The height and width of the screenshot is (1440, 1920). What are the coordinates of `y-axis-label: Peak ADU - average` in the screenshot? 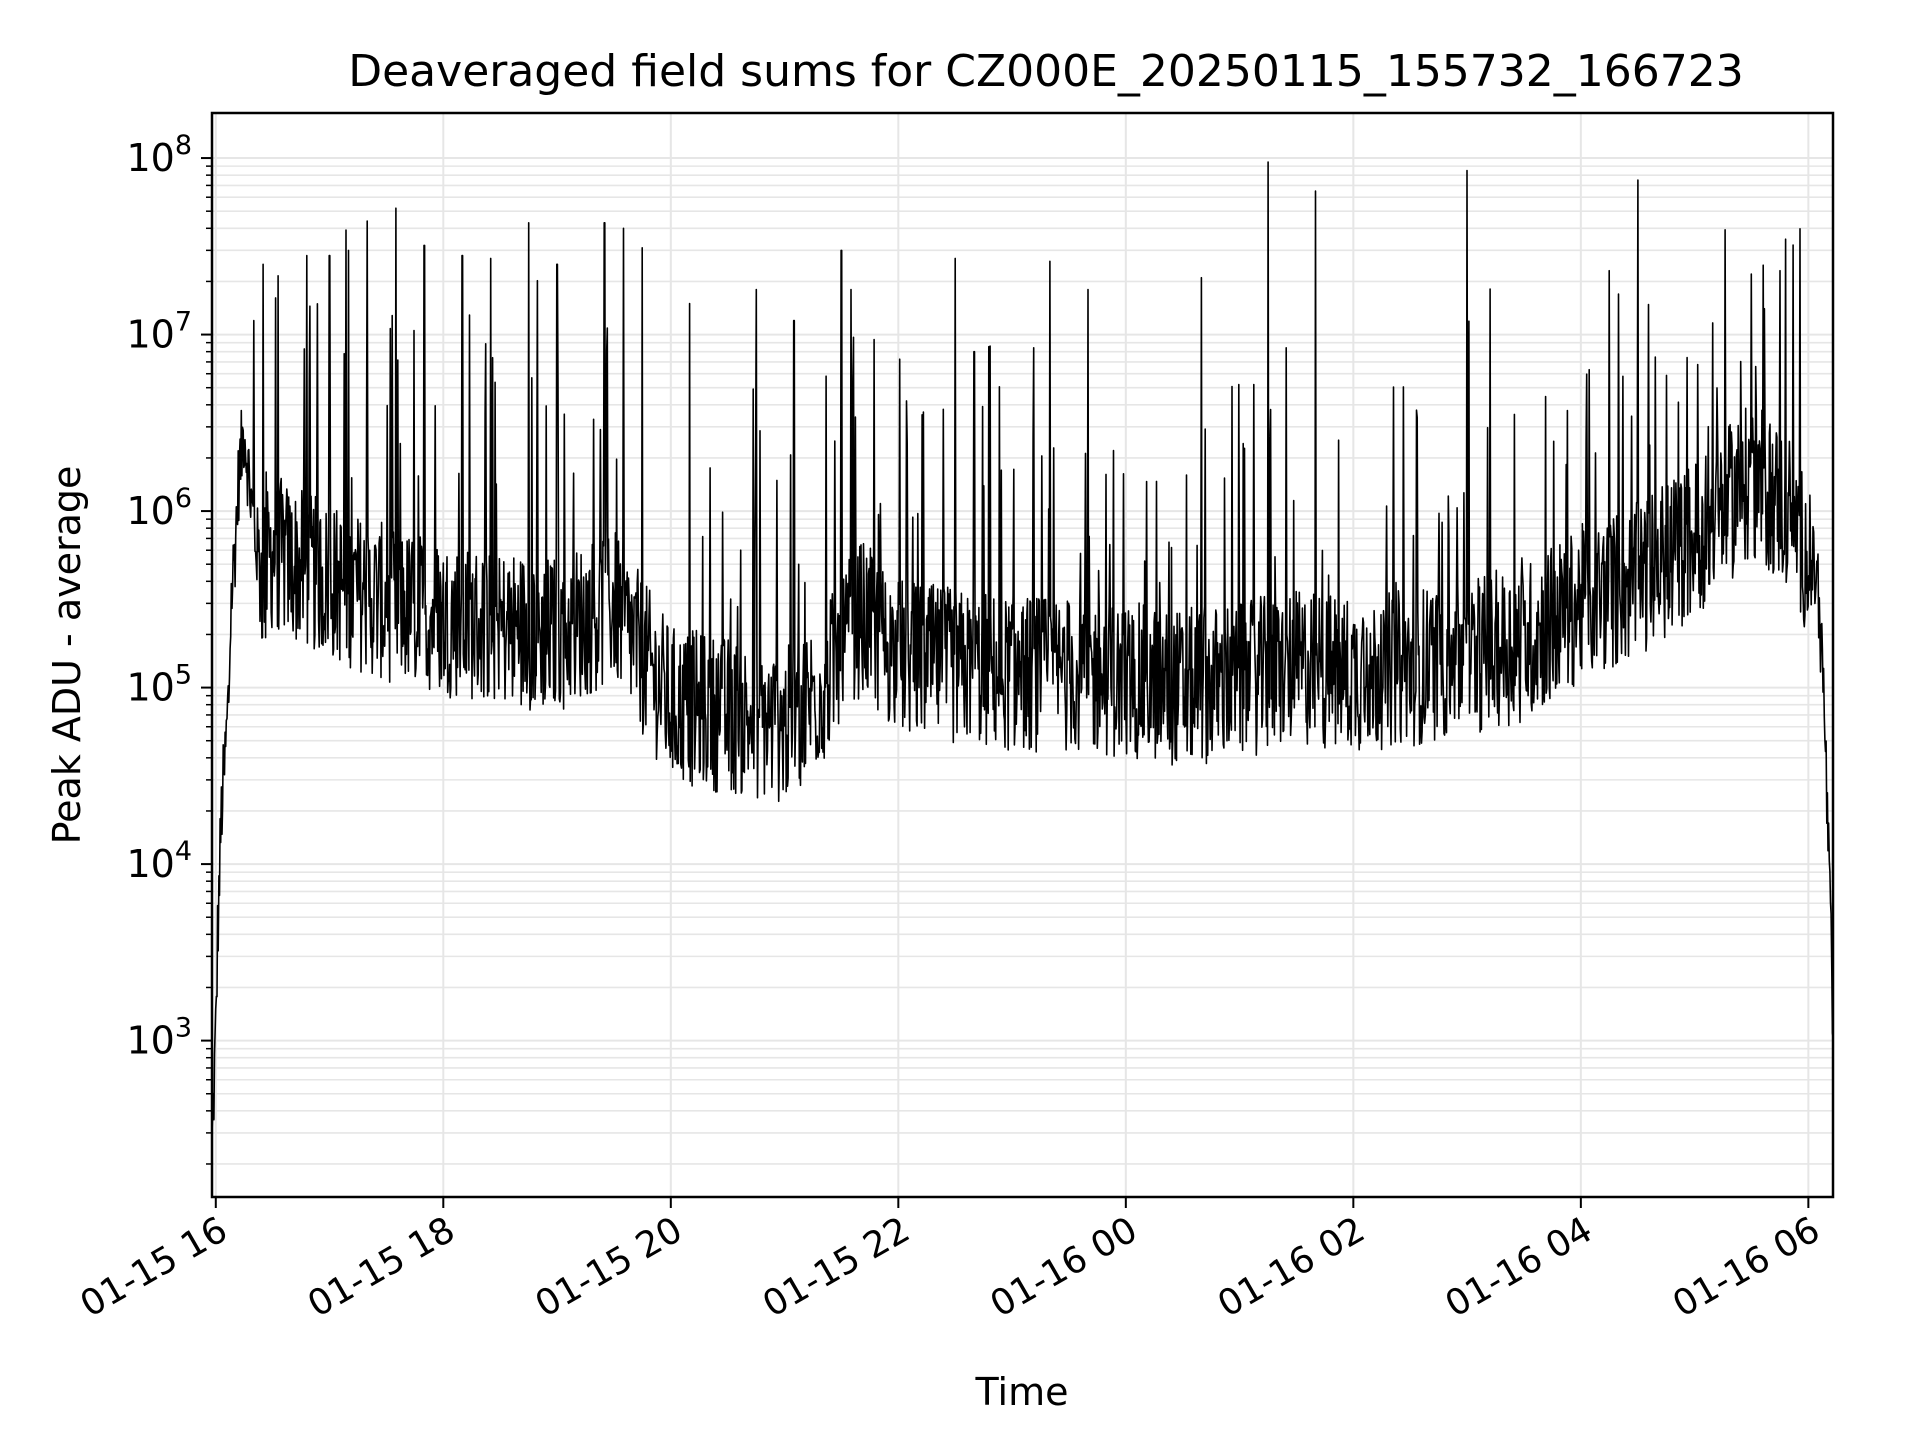 It's located at (67, 655).